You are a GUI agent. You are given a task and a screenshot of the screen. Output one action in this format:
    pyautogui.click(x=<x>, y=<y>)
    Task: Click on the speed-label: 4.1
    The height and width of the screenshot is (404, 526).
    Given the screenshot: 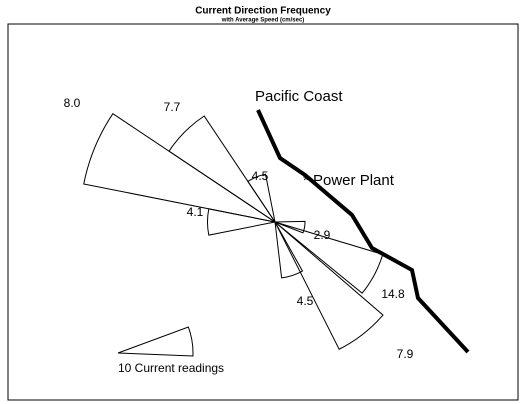 What is the action you would take?
    pyautogui.click(x=195, y=212)
    